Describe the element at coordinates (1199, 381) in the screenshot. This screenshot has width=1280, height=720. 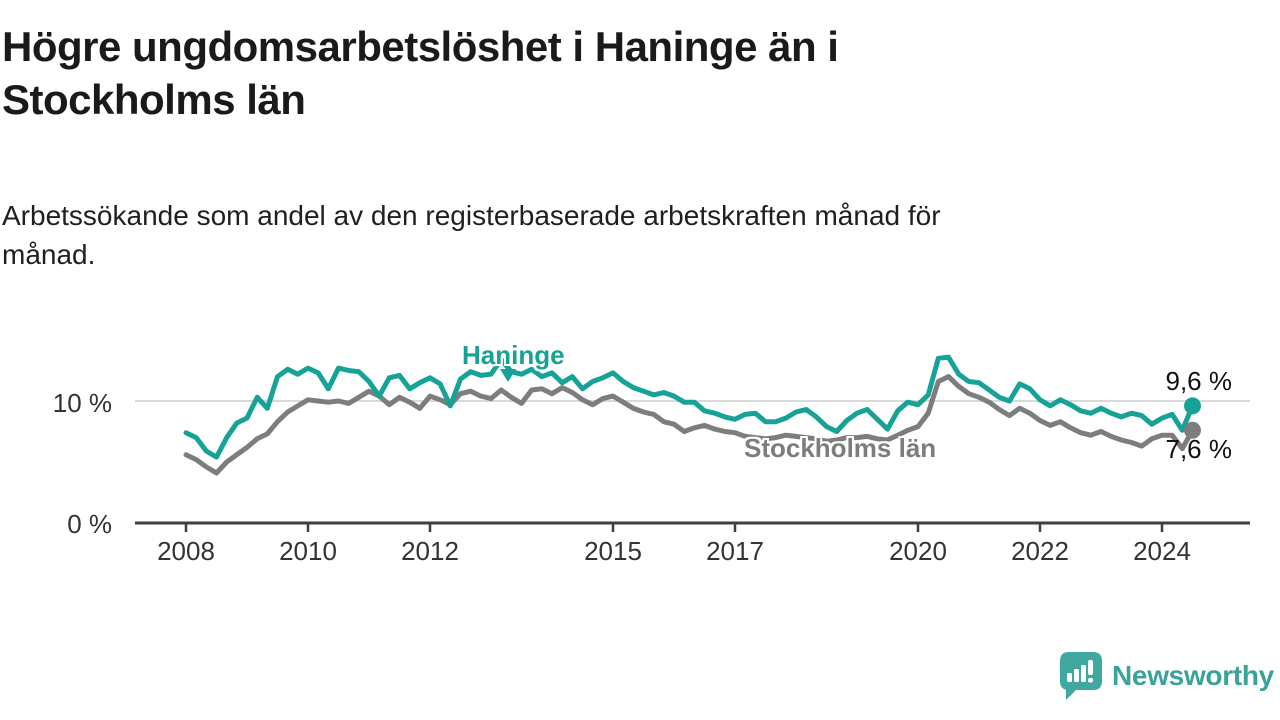
I see `end-value-haninge: 9,6 %` at that location.